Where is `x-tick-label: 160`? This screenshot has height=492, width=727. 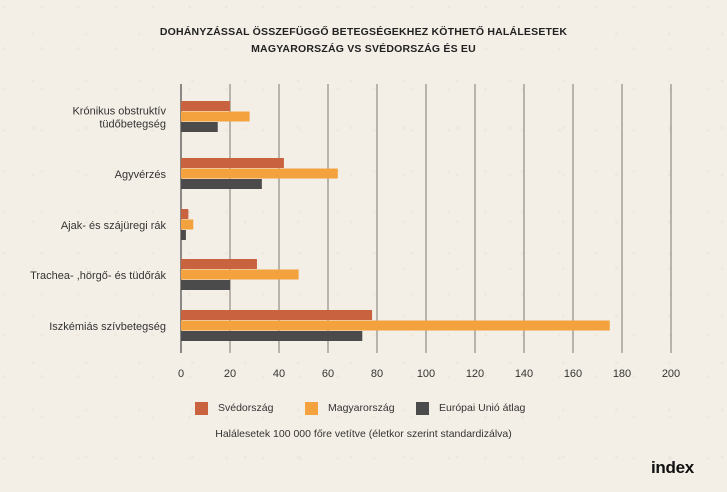 x-tick-label: 160 is located at coordinates (573, 374).